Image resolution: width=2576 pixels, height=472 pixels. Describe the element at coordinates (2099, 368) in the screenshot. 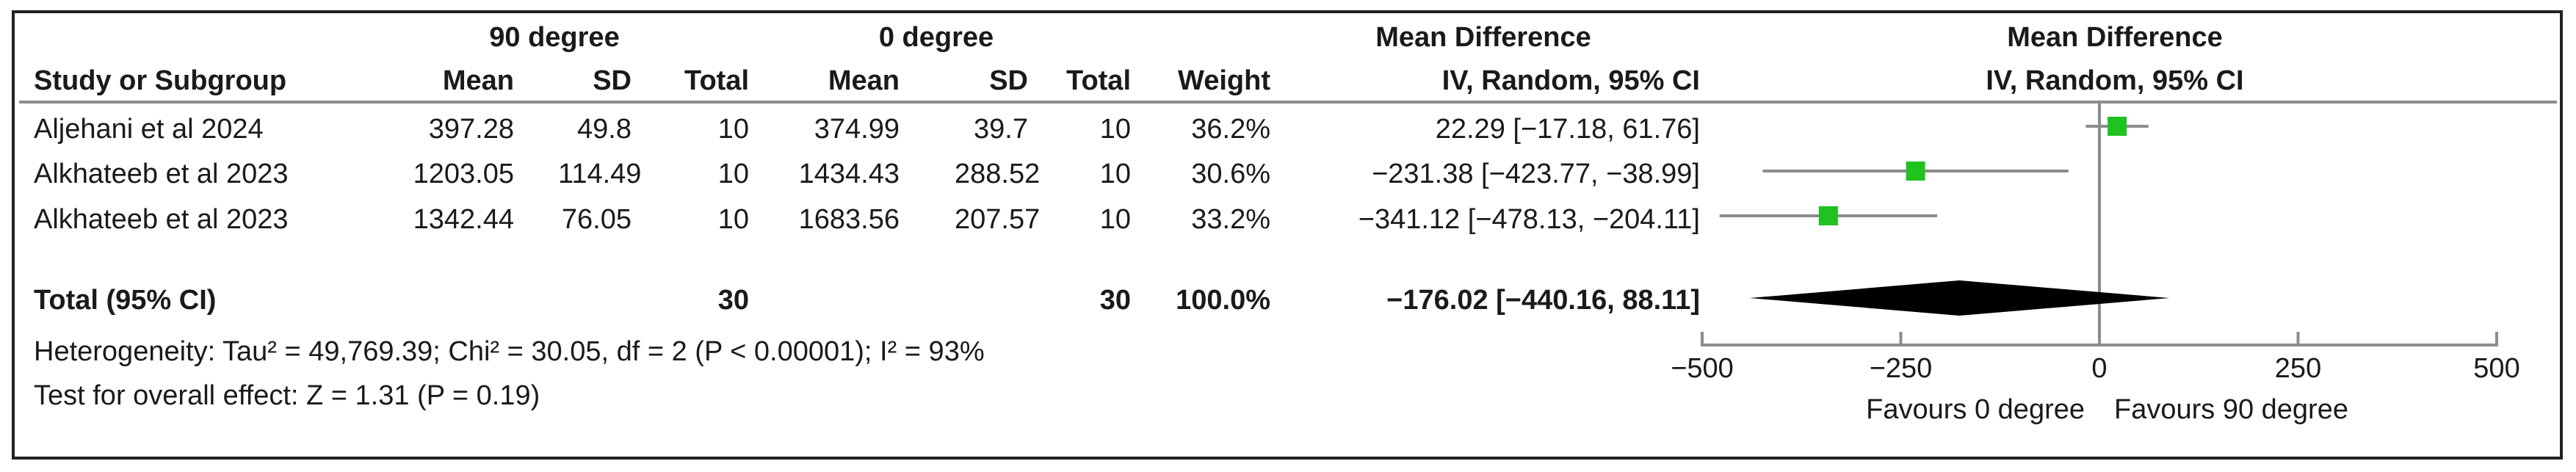

I see `x-tick-label: 0` at that location.